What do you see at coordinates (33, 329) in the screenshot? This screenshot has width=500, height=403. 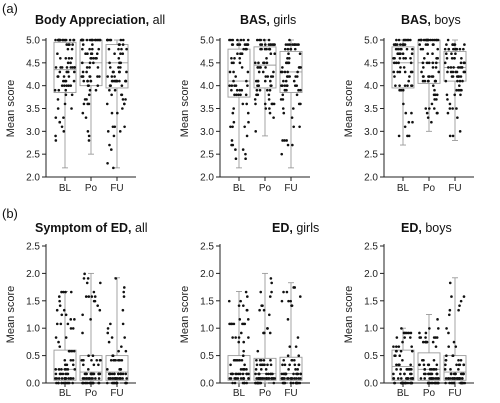 I see `y-tick-label: 1.0` at bounding box center [33, 329].